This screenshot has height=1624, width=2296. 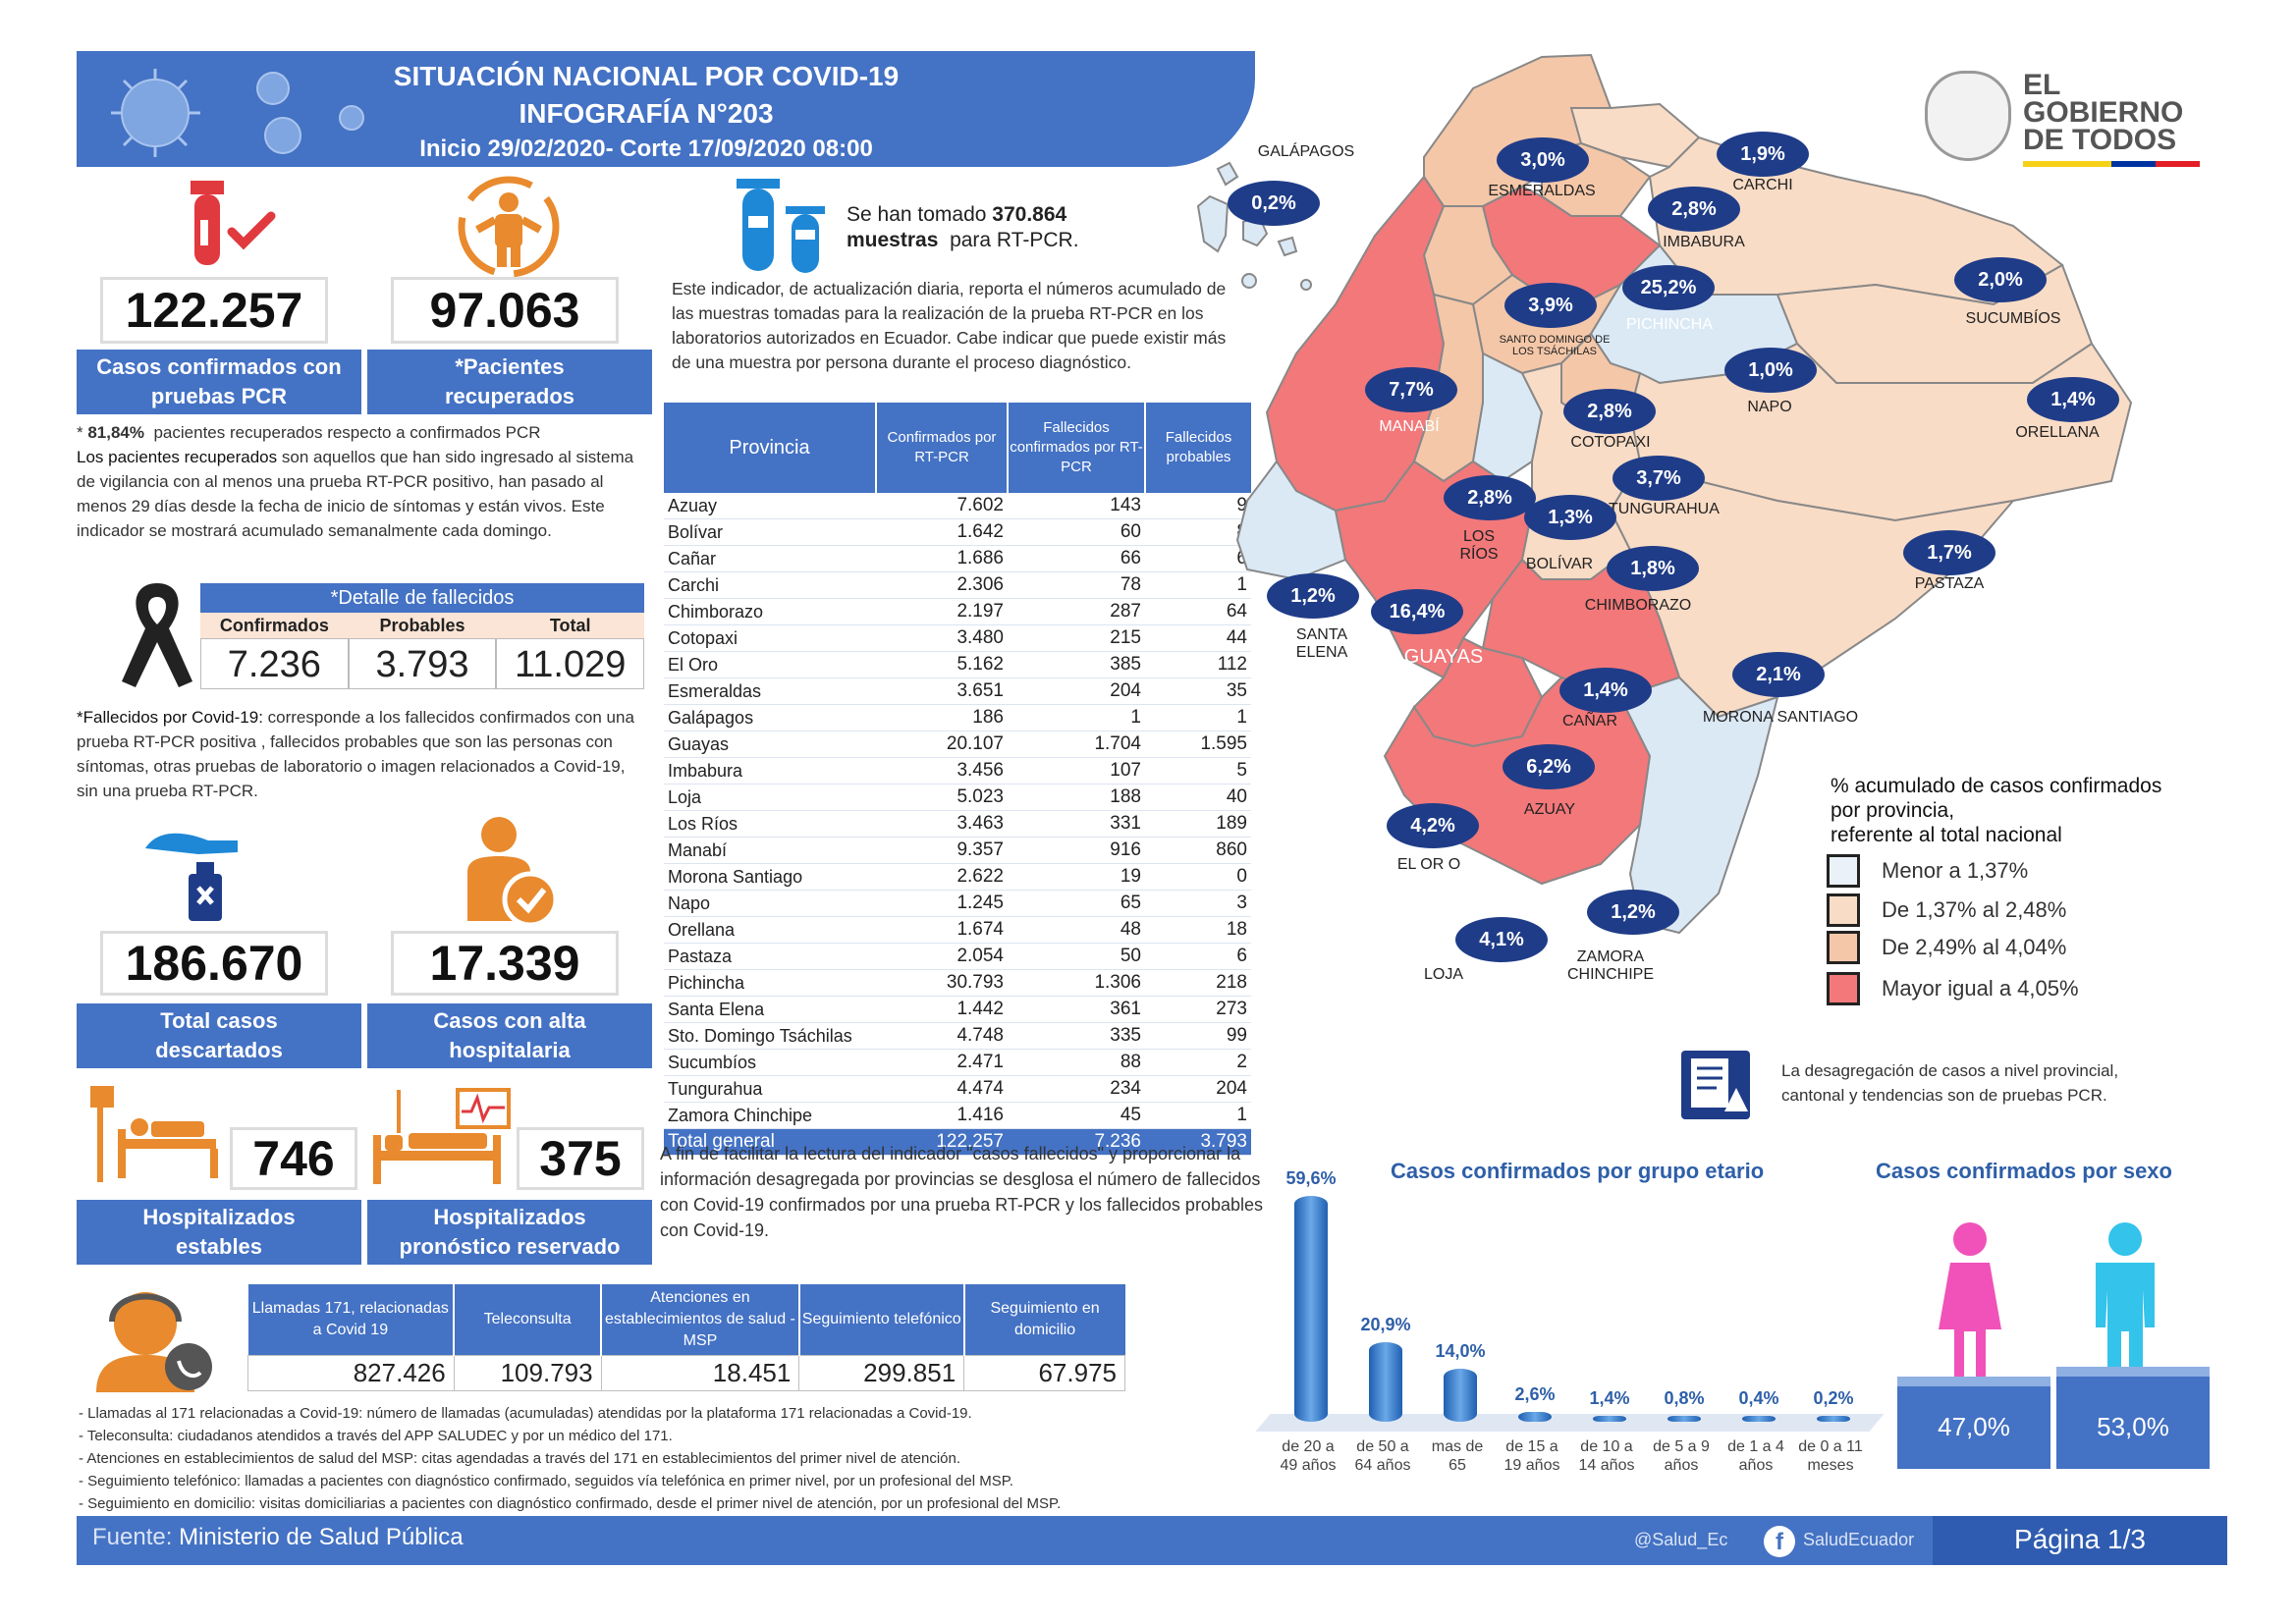 What do you see at coordinates (1570, 517) in the screenshot?
I see `bubble-bolivar: 1,3%` at bounding box center [1570, 517].